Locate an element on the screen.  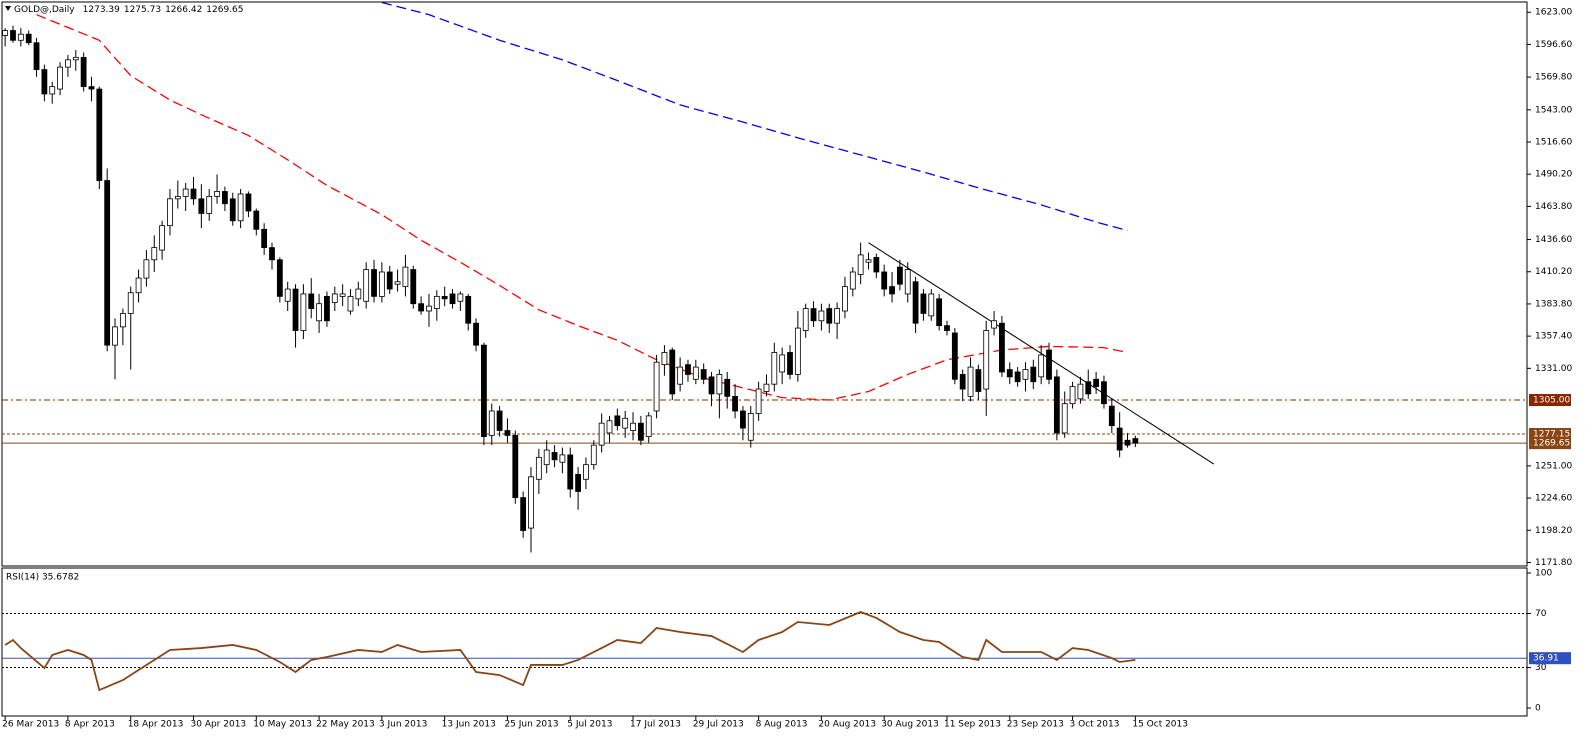
open: 1273.39 is located at coordinates (101, 10).